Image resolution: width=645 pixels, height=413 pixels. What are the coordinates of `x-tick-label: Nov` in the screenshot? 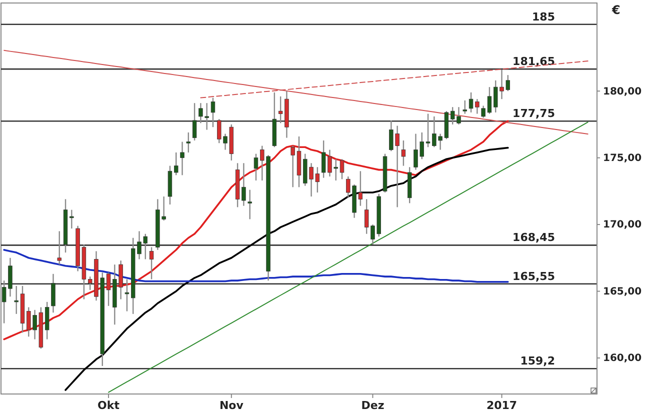 It's located at (231, 405).